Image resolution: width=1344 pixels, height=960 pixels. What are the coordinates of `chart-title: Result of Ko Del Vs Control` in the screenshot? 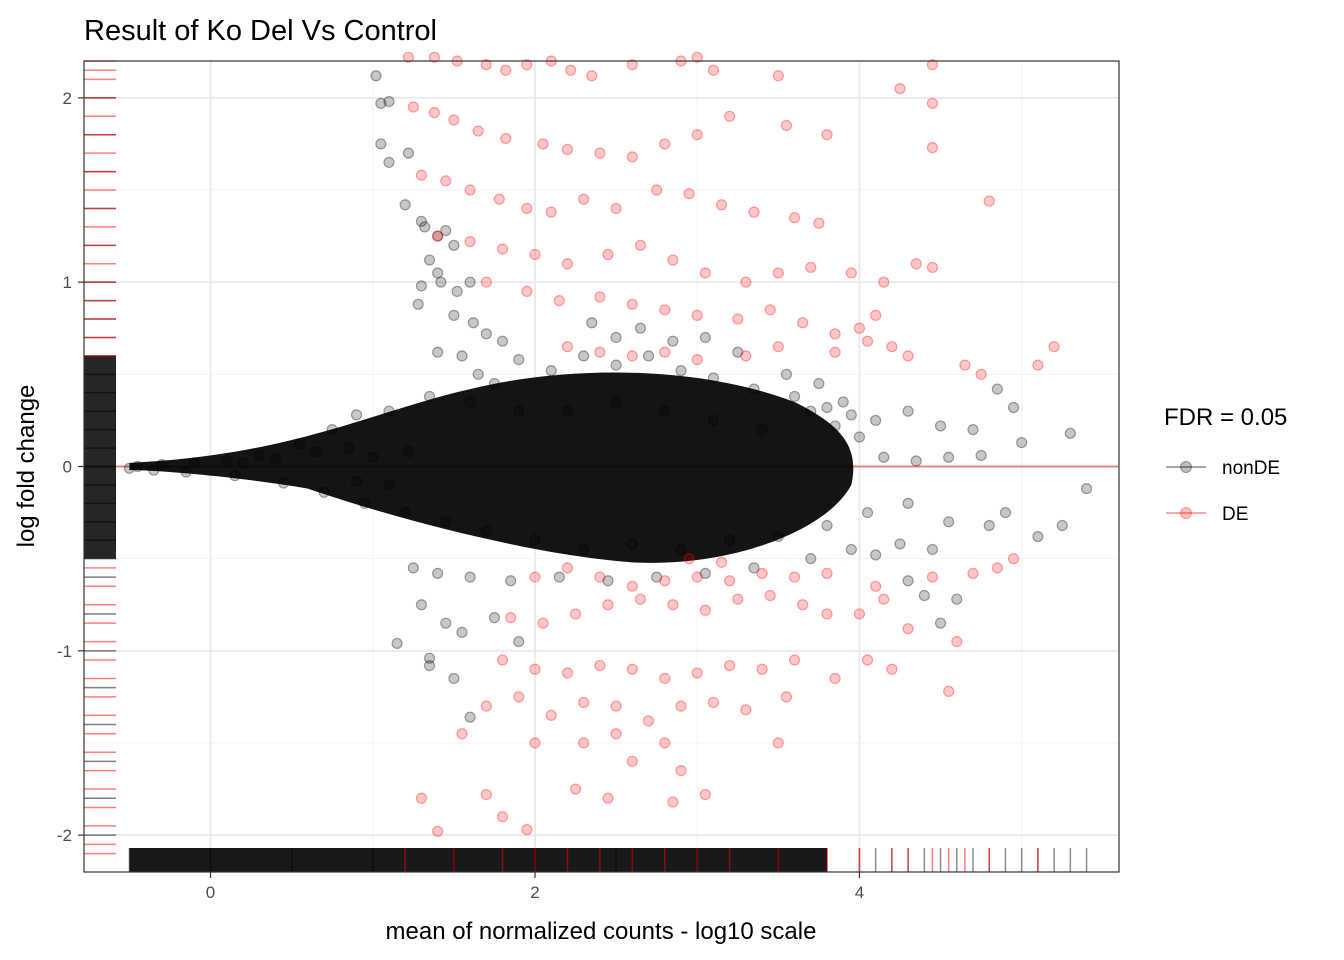 It's located at (260, 31).